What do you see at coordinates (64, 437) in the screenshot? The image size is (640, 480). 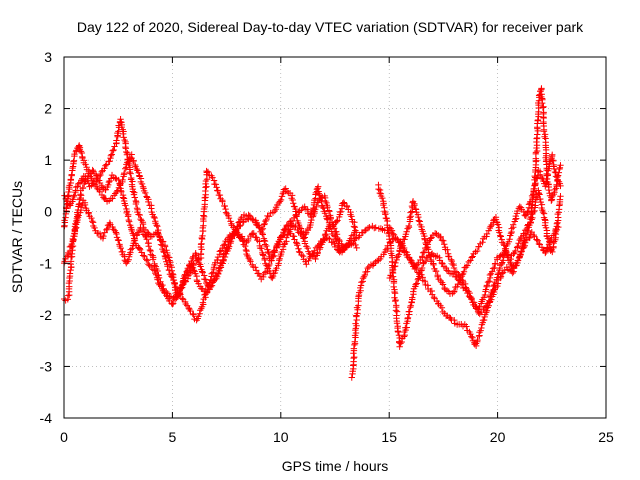 I see `x-tick-label: 0` at bounding box center [64, 437].